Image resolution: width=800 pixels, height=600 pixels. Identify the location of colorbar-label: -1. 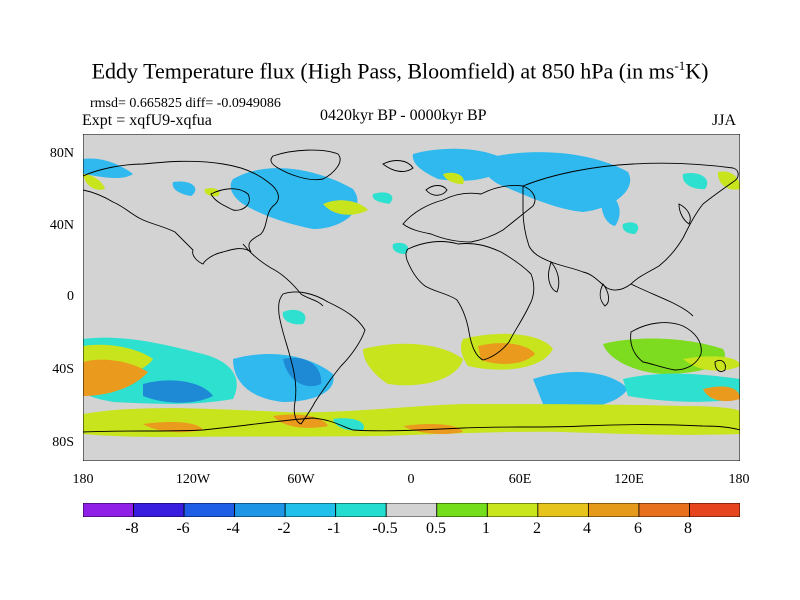
(334, 528).